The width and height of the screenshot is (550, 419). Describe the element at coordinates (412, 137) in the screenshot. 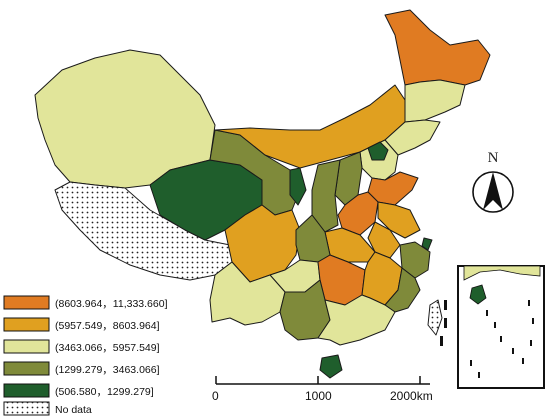

I see `region-liaoning` at that location.